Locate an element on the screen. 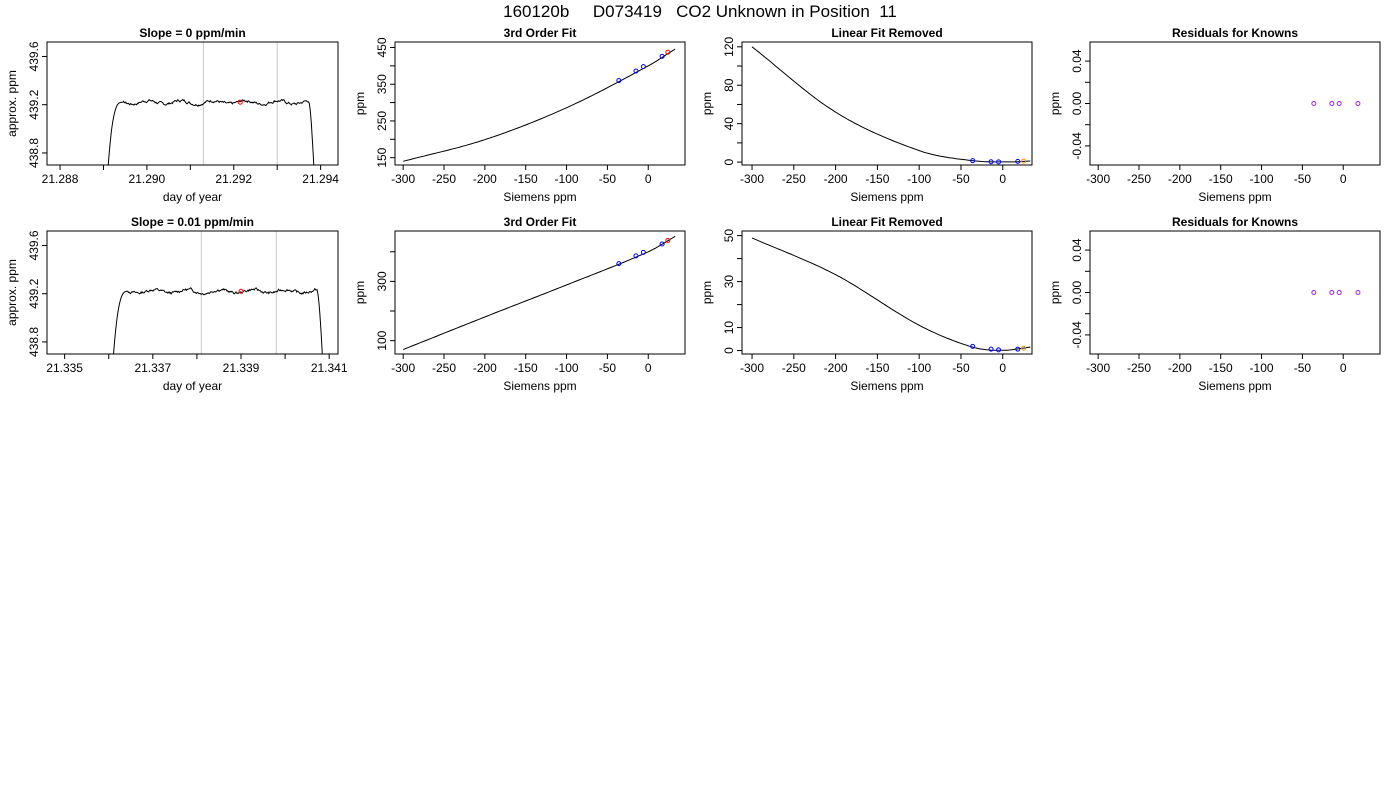  panel-title: 3rd Order Fit is located at coordinates (540, 222).